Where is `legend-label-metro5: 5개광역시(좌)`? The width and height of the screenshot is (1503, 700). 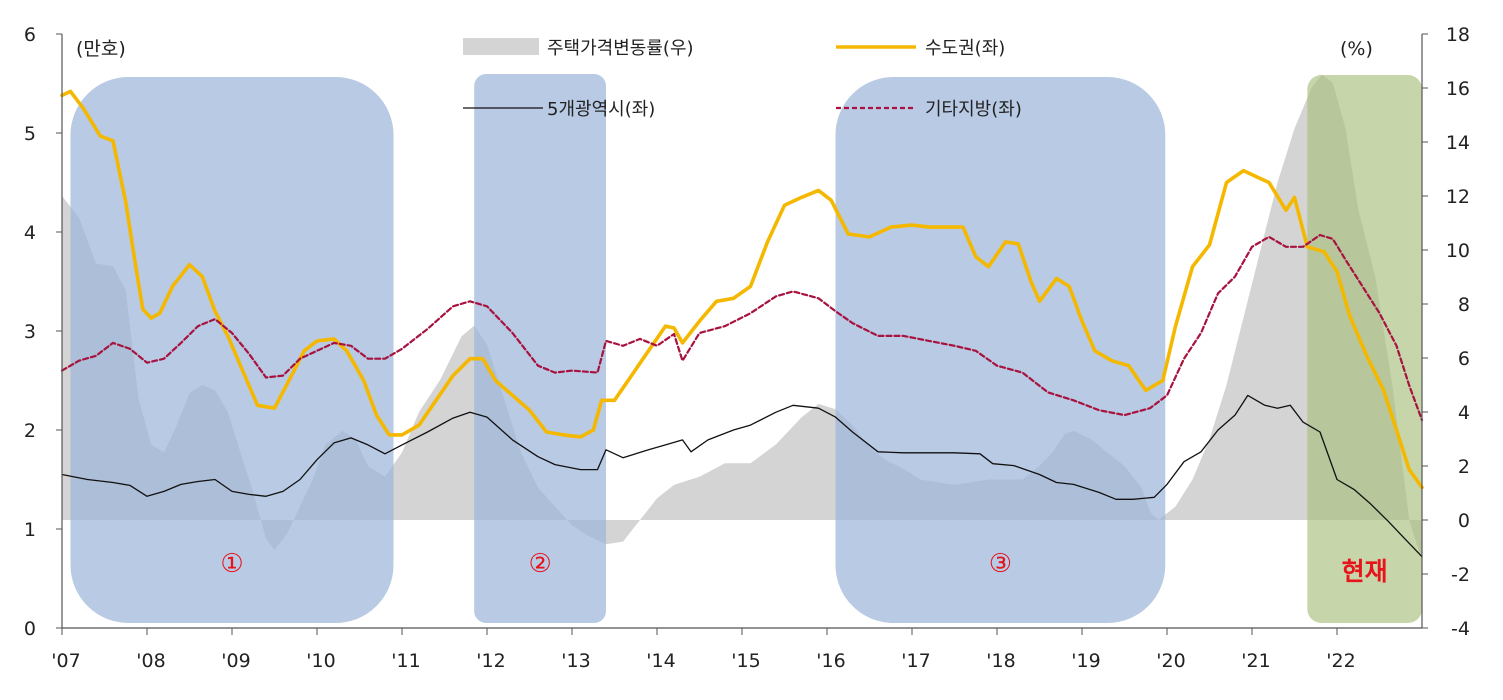
legend-label-metro5: 5개광역시(좌) is located at coordinates (601, 109).